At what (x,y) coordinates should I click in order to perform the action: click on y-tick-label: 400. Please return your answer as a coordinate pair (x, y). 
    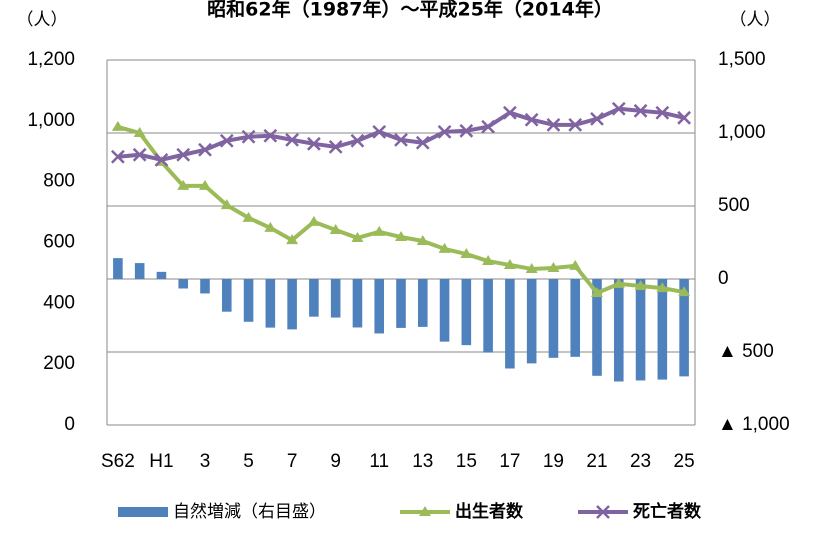
    Looking at the image, I should click on (59, 302).